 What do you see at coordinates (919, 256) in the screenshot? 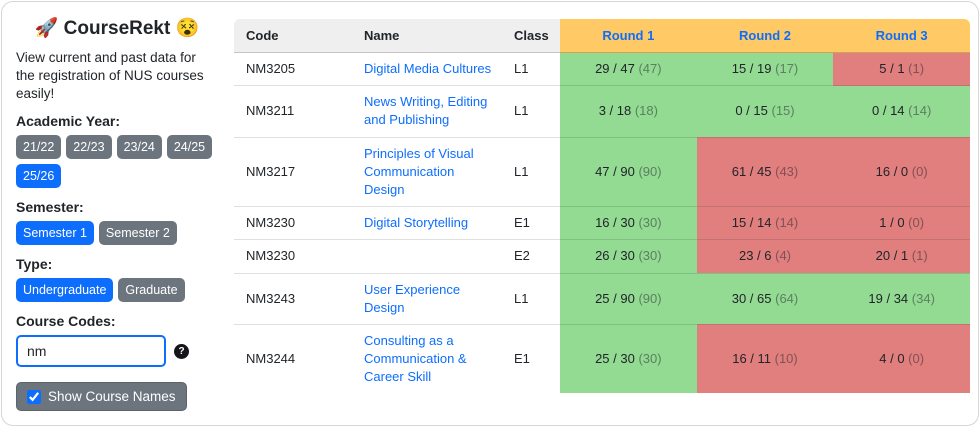
I see `vacancy-sub: (1)` at bounding box center [919, 256].